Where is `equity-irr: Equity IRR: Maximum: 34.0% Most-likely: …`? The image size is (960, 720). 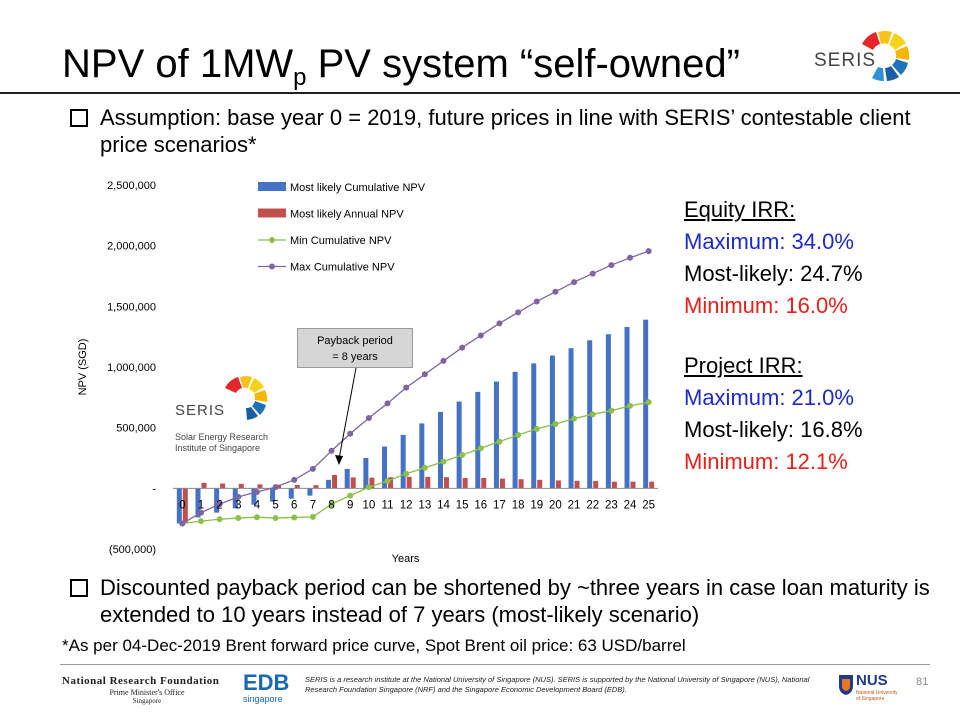 equity-irr: Equity IRR: Maximum: 34.0% Most-likely: … is located at coordinates (773, 258).